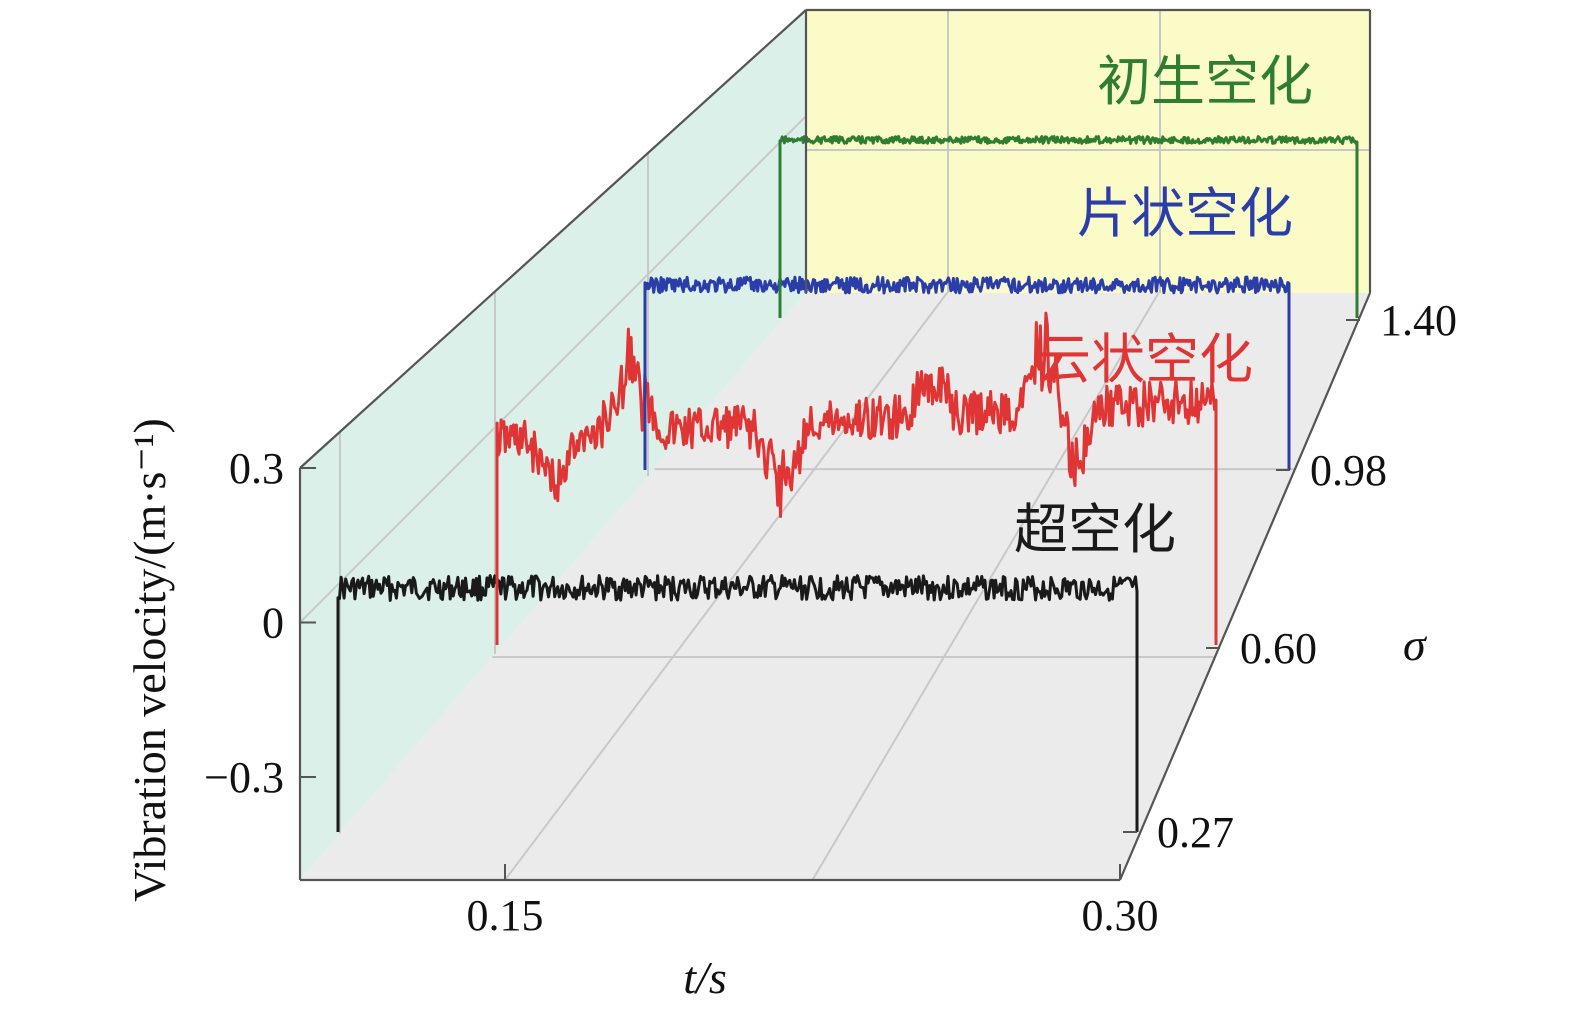  What do you see at coordinates (1145, 359) in the screenshot?
I see `series-label: 云状空化` at bounding box center [1145, 359].